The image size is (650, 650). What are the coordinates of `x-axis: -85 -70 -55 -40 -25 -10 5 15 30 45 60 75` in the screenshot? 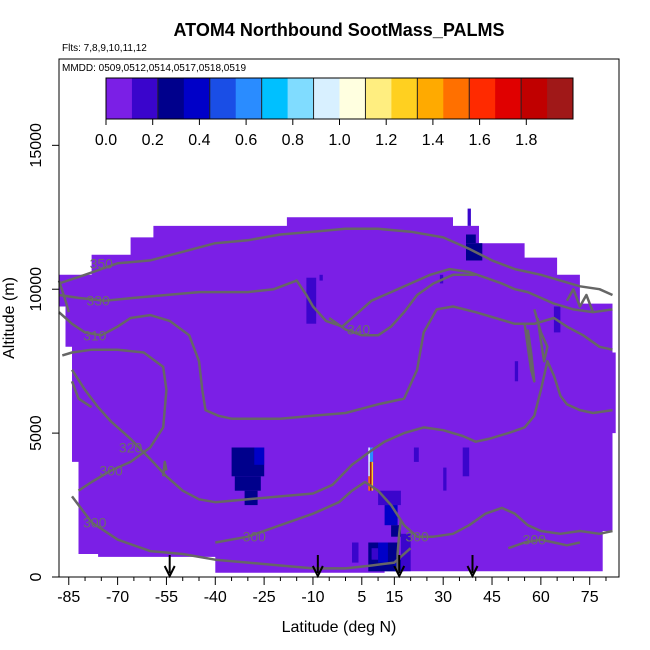 It's located at (332, 591).